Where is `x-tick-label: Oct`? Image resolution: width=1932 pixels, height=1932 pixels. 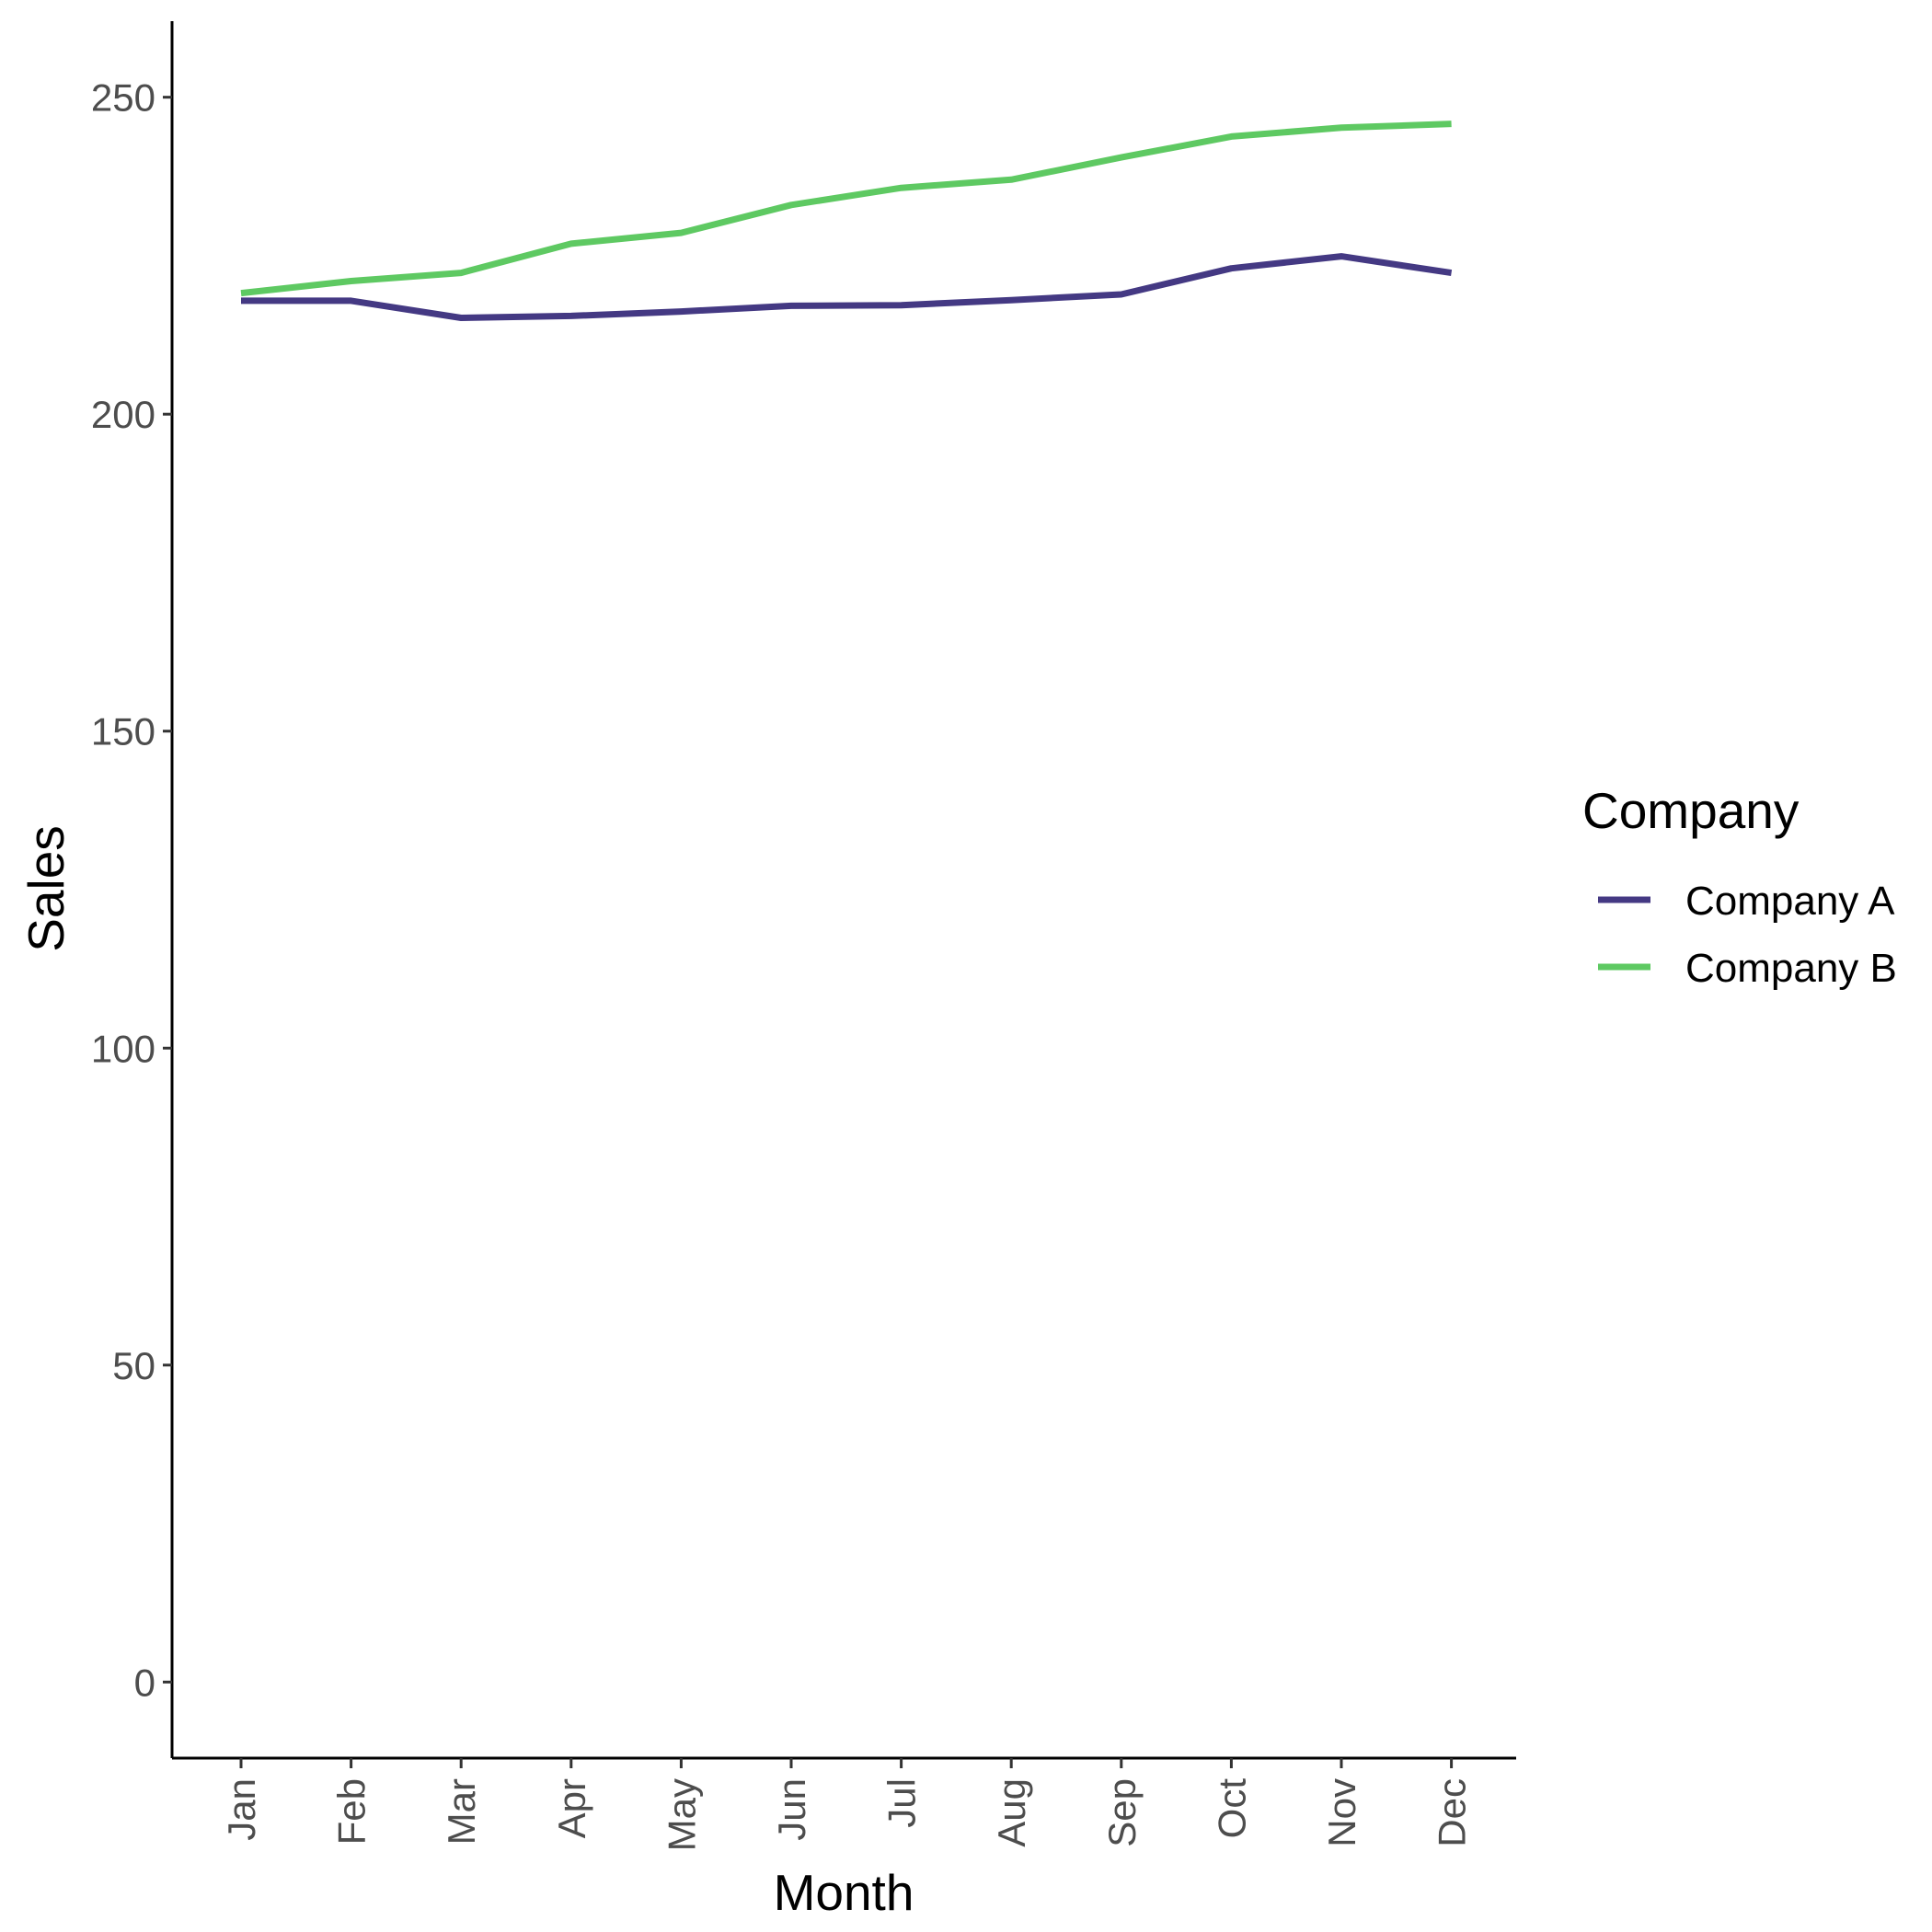
x-tick-label: Oct is located at coordinates (1231, 1808).